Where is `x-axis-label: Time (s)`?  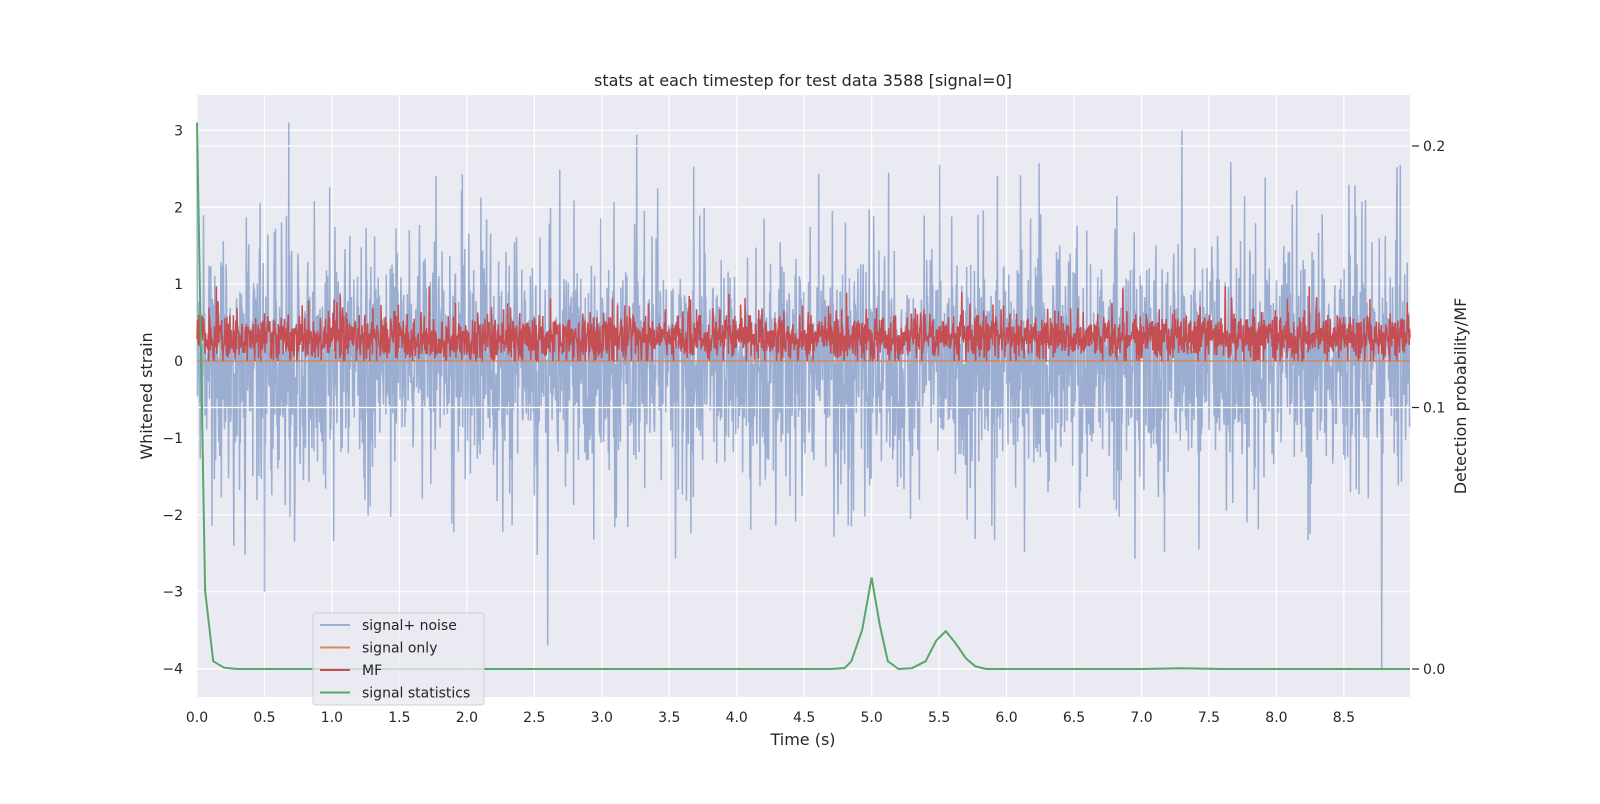
x-axis-label: Time (s) is located at coordinates (802, 739).